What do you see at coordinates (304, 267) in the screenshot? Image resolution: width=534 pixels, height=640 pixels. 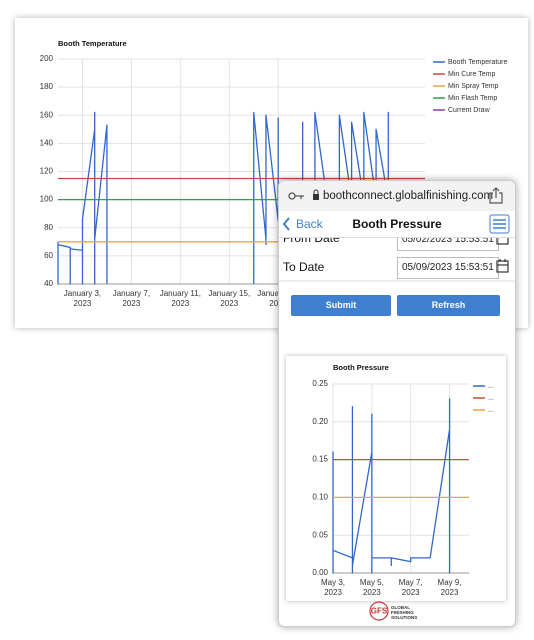 I see `to-label: To Date` at bounding box center [304, 267].